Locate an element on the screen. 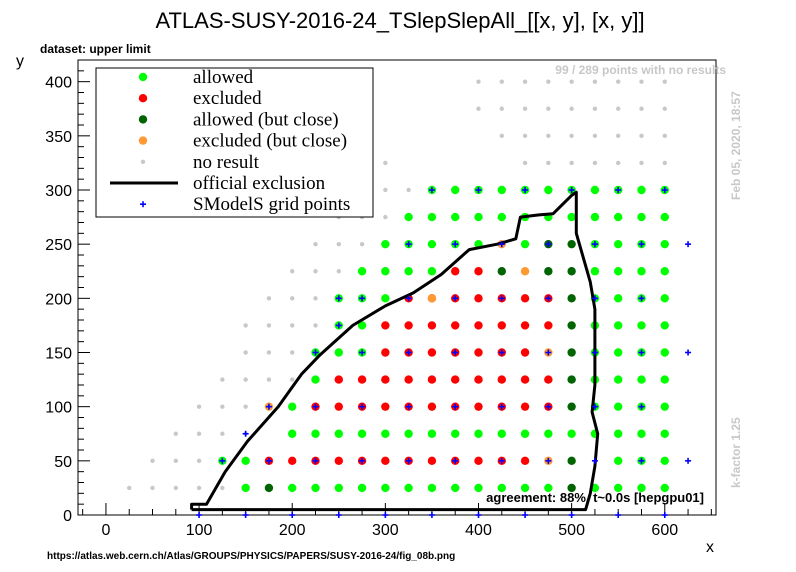  y-tick-label: 350 is located at coordinates (58, 137).